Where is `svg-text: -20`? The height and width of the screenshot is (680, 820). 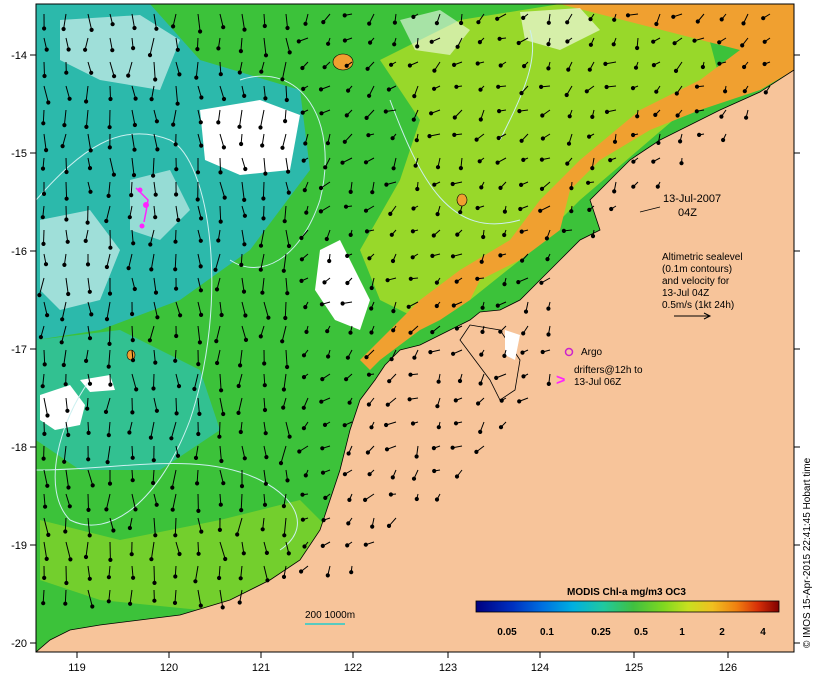 svg-text: -20 is located at coordinates (19, 644).